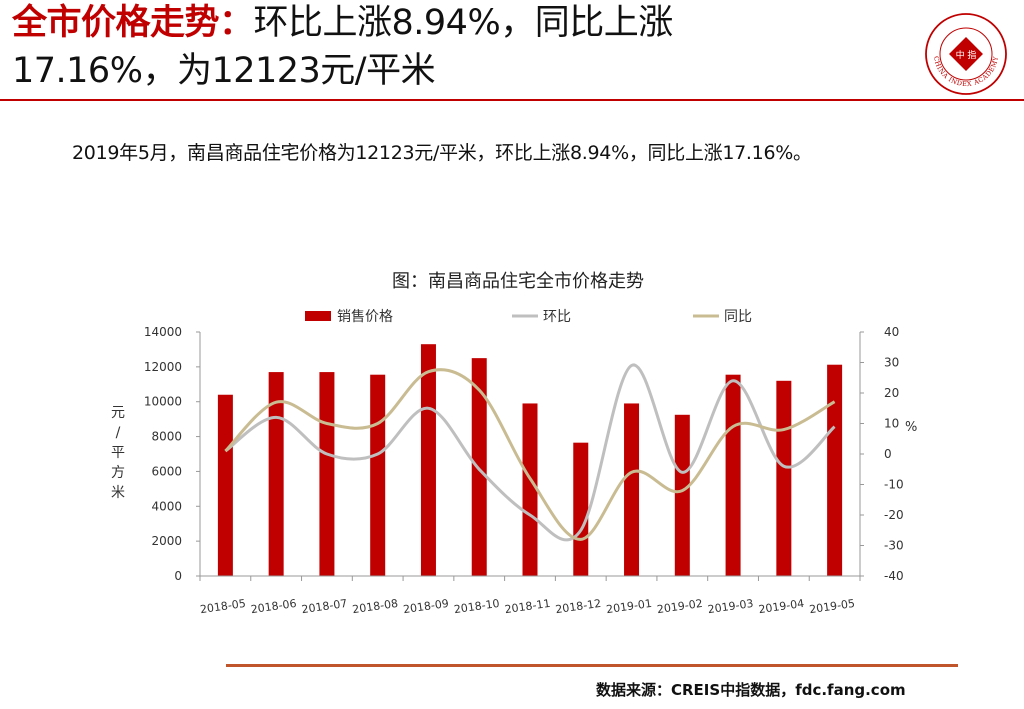  Describe the element at coordinates (118, 453) in the screenshot. I see `left-axis-label: 元/平方米` at that location.